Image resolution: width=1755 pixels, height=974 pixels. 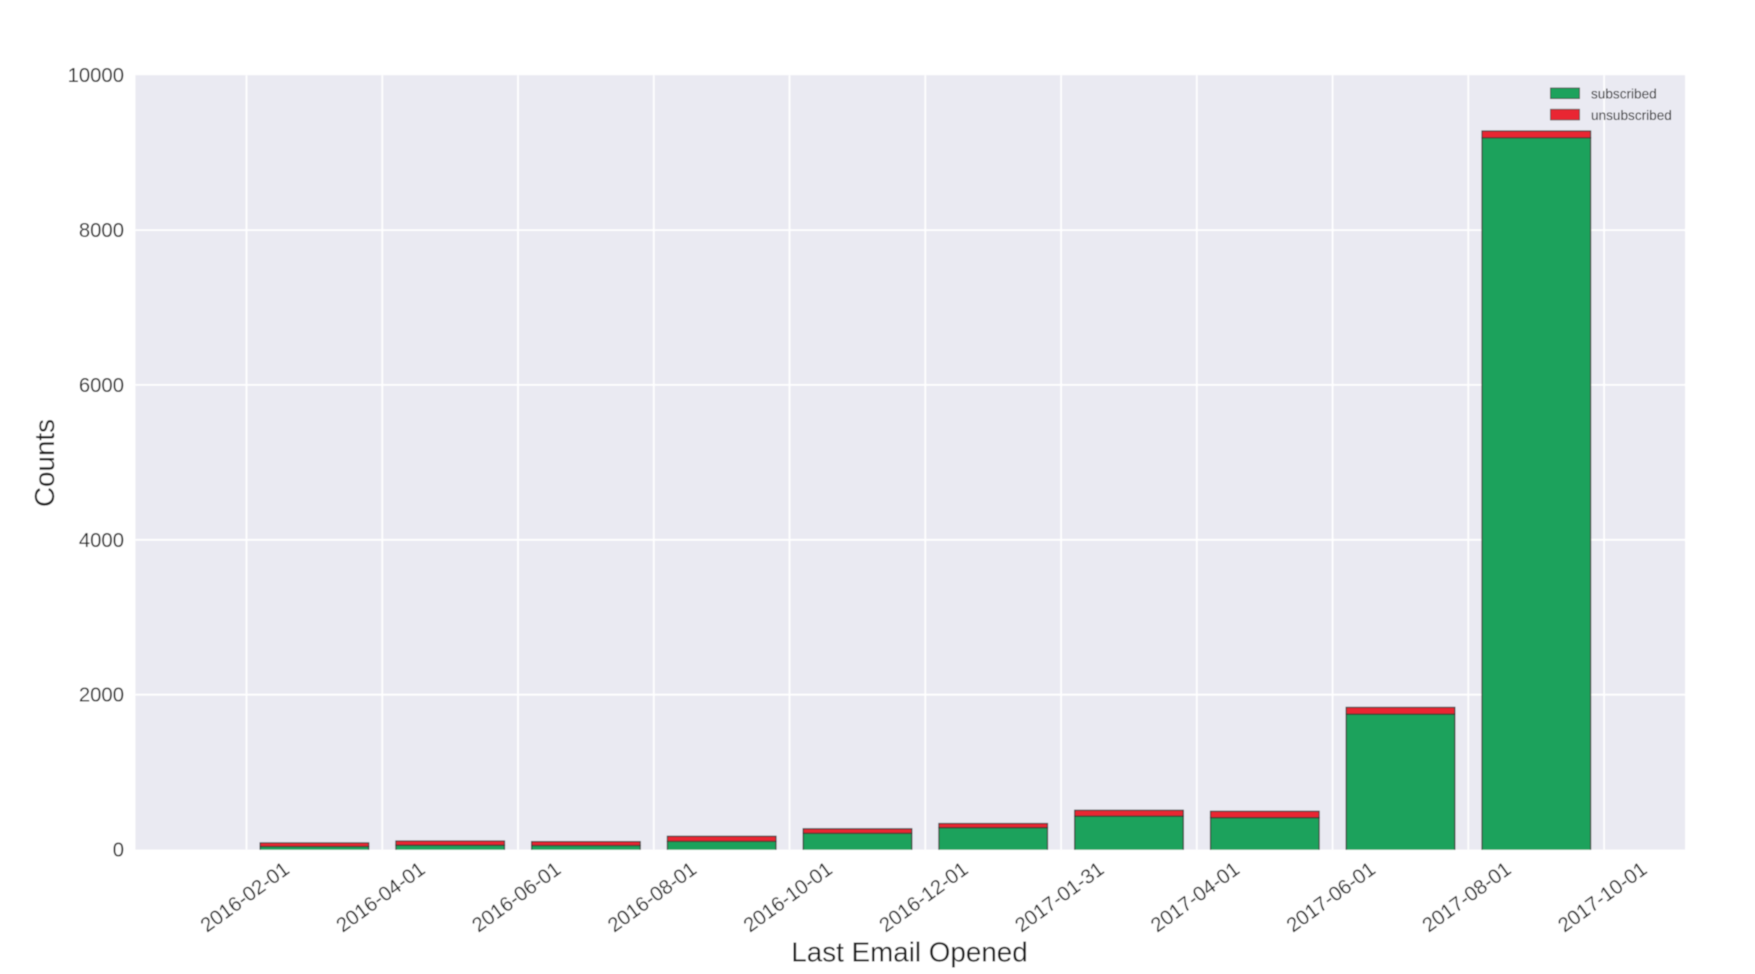 What do you see at coordinates (1624, 94) in the screenshot?
I see `svg-text: subscribed` at bounding box center [1624, 94].